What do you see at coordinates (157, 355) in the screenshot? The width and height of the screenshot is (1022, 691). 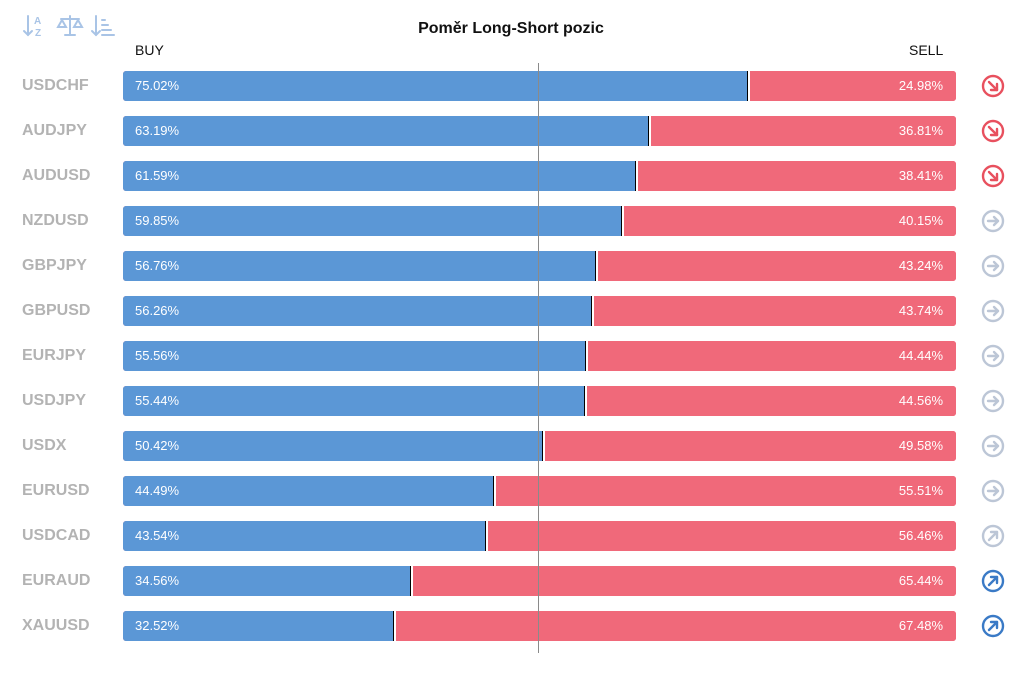 I see `buy-value-label: 55.56%` at bounding box center [157, 355].